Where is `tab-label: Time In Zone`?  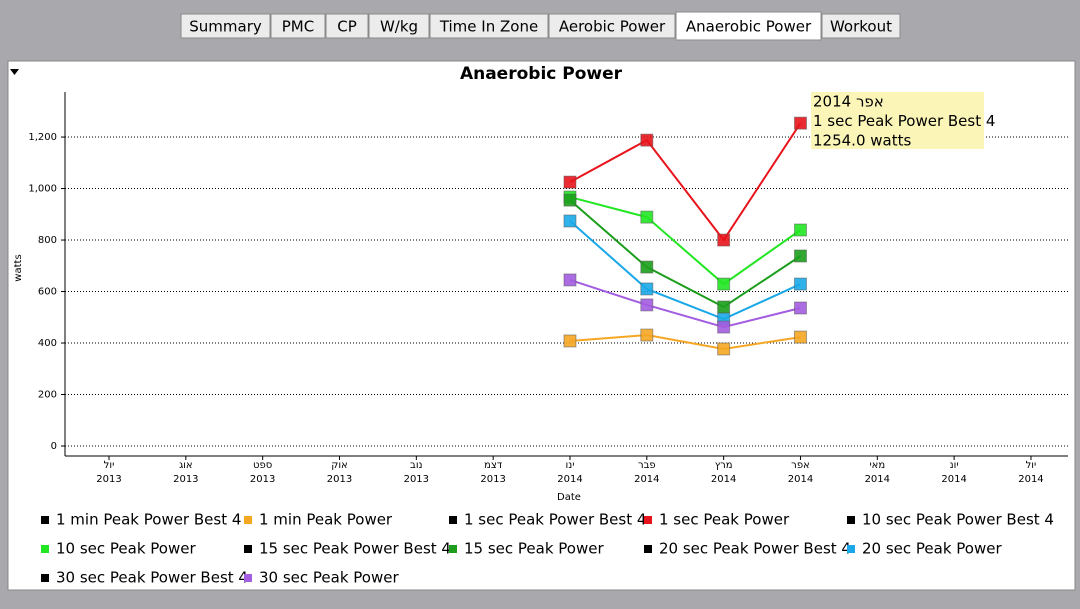
tab-label: Time In Zone is located at coordinates (488, 27).